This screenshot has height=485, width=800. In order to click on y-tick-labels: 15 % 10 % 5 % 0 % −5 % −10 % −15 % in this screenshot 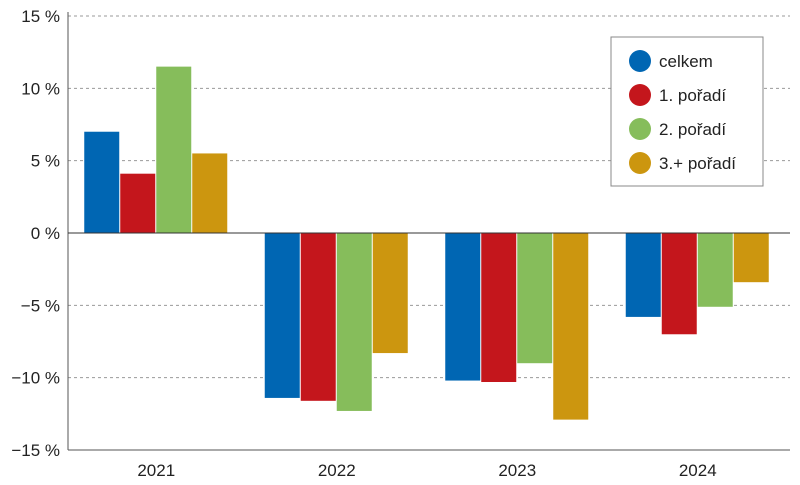, I will do `click(35, 233)`.